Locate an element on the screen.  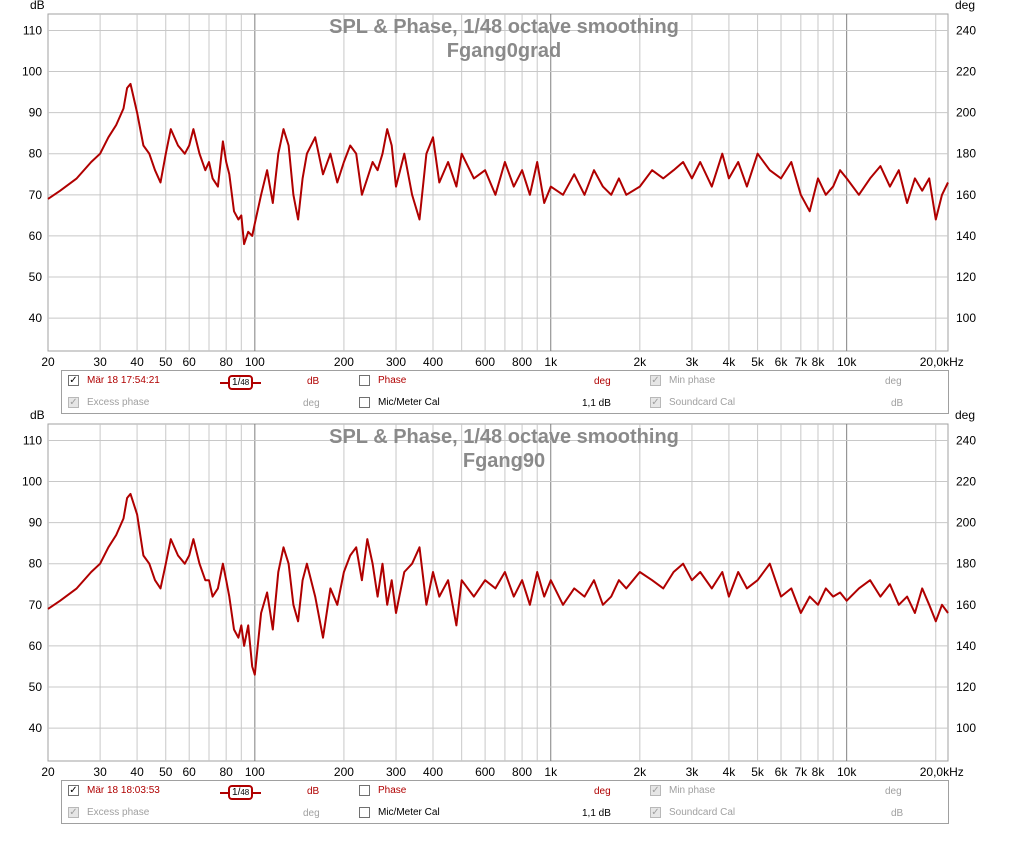
x-tick-label: 400 is located at coordinates (433, 362).